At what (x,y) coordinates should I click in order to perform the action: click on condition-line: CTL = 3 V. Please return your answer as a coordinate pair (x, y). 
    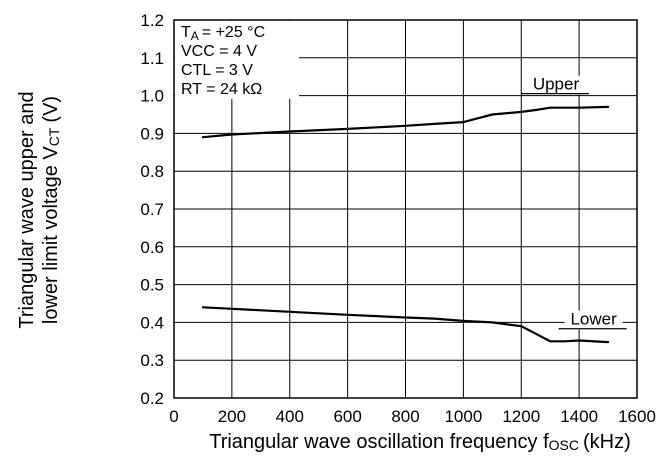
    Looking at the image, I should click on (217, 70).